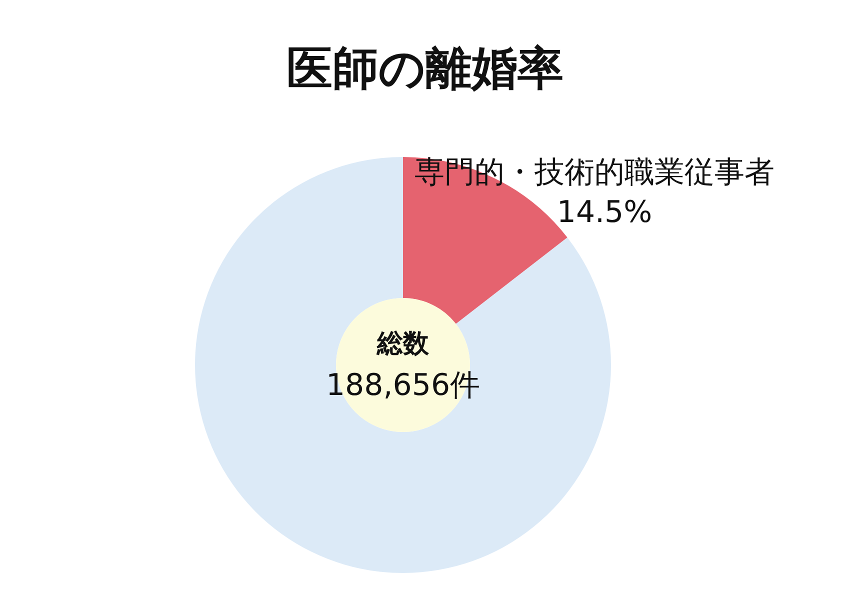 The width and height of the screenshot is (850, 606). What do you see at coordinates (402, 344) in the screenshot?
I see `text: 総数` at bounding box center [402, 344].